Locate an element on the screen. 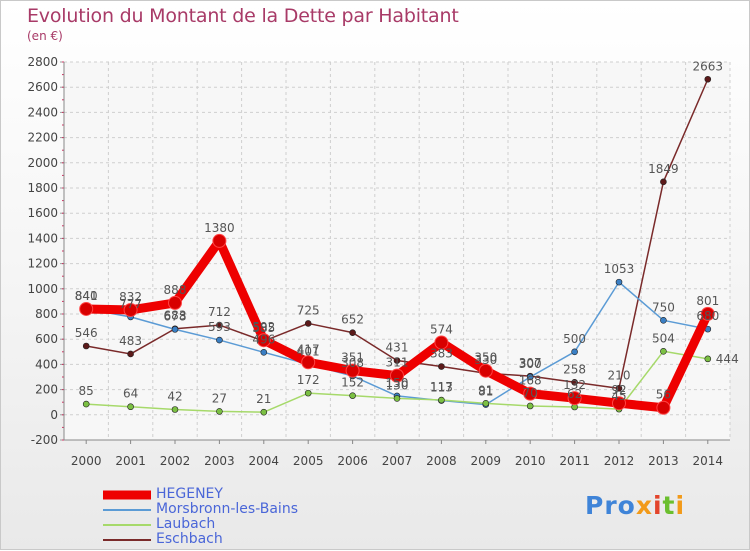  data-label: 383 is located at coordinates (441, 354).